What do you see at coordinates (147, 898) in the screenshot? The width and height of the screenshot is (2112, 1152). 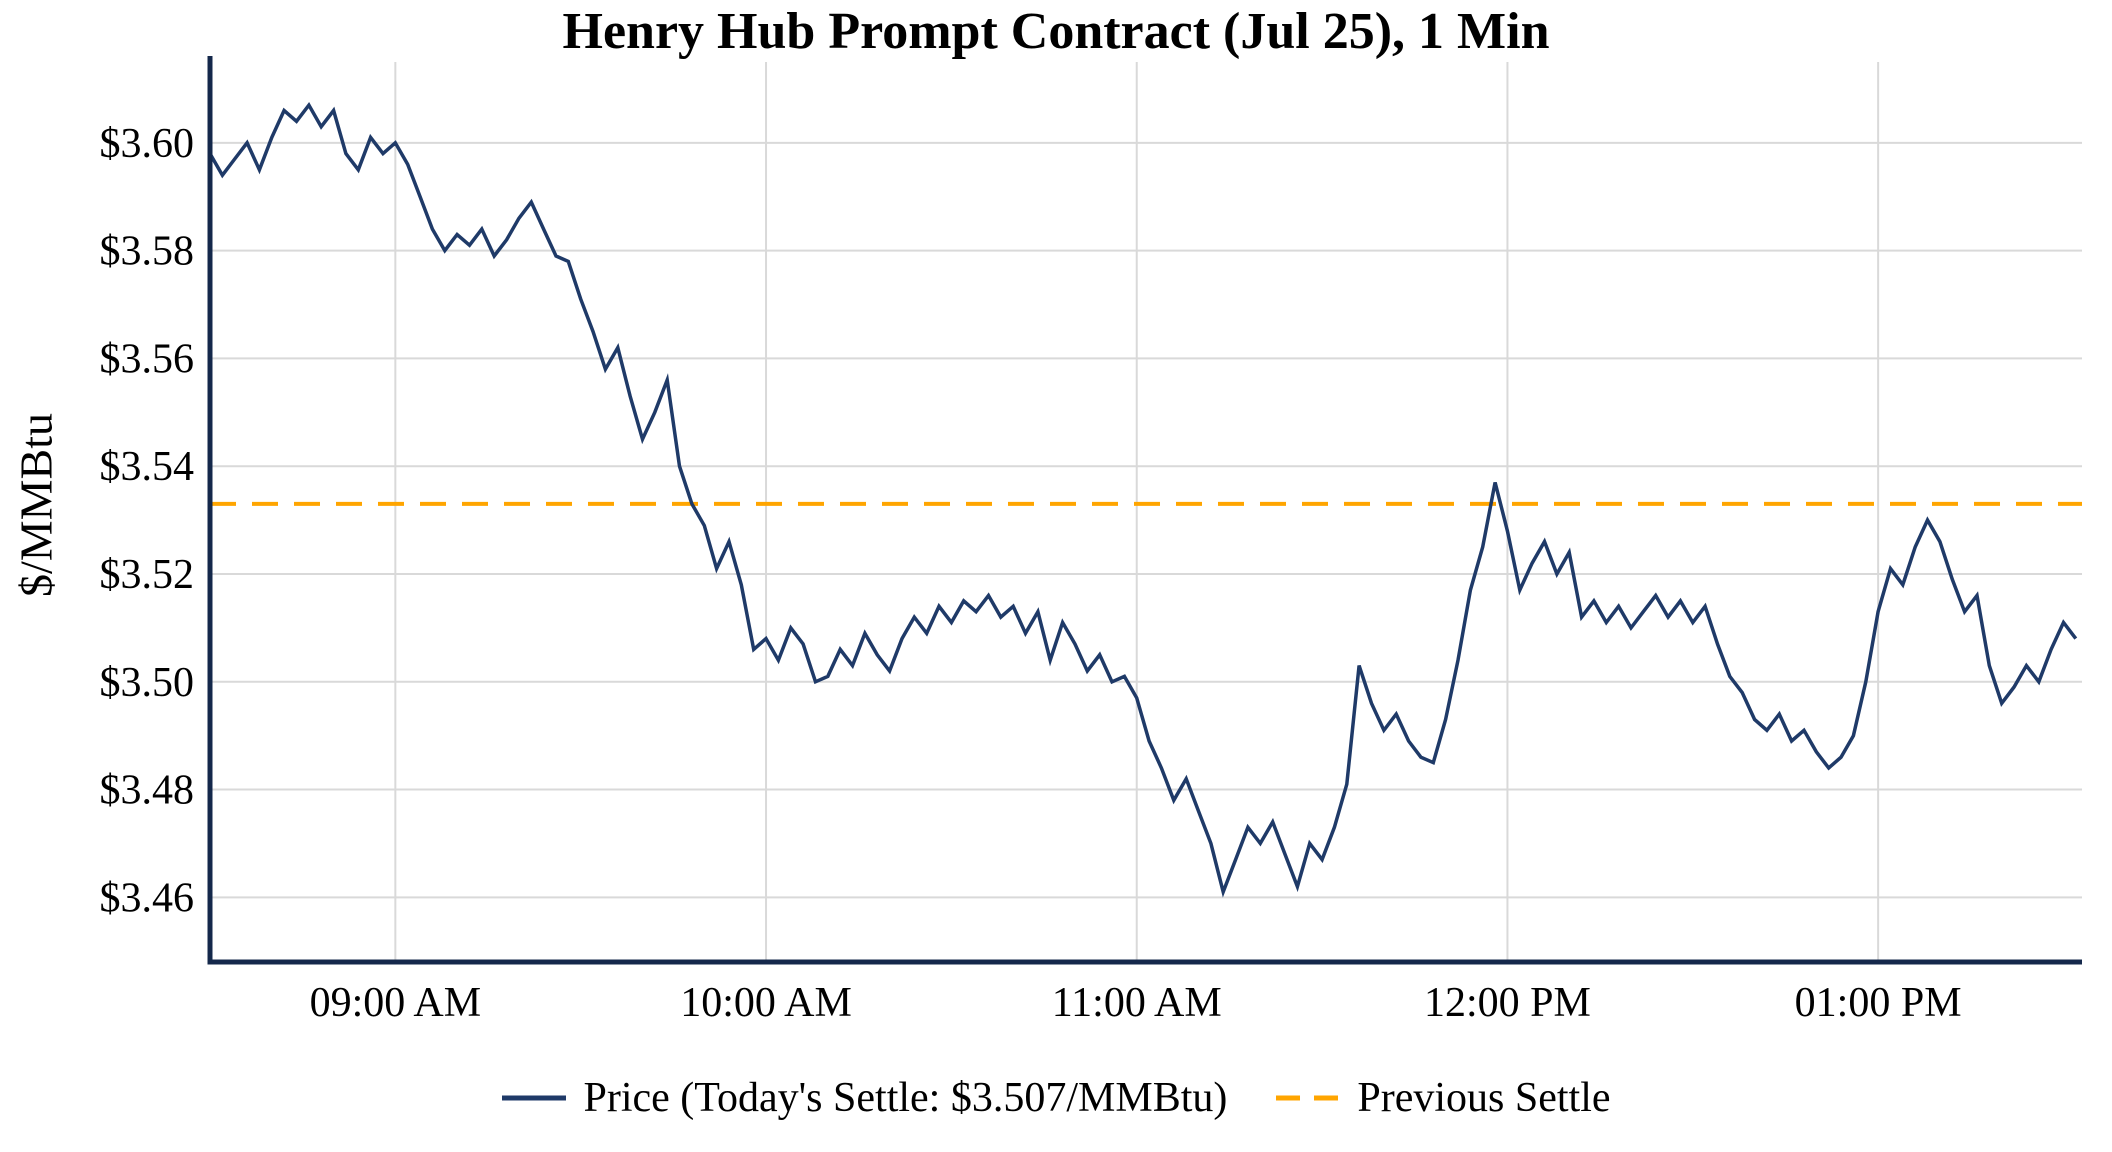 I see `y-tick-label: $3.46` at bounding box center [147, 898].